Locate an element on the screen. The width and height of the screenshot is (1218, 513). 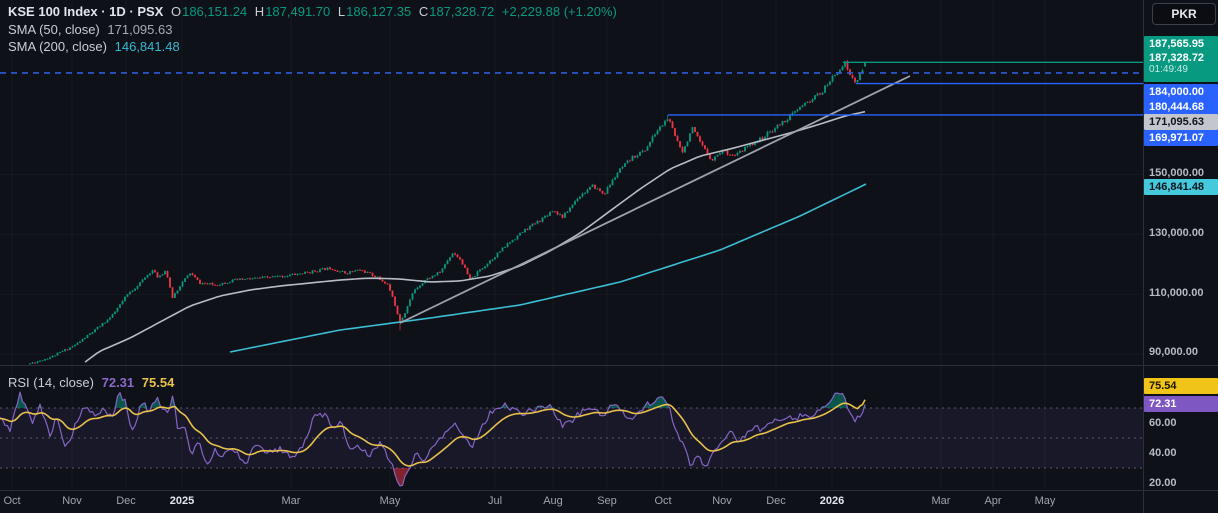
rsi-oversold-fill is located at coordinates (433, 477).